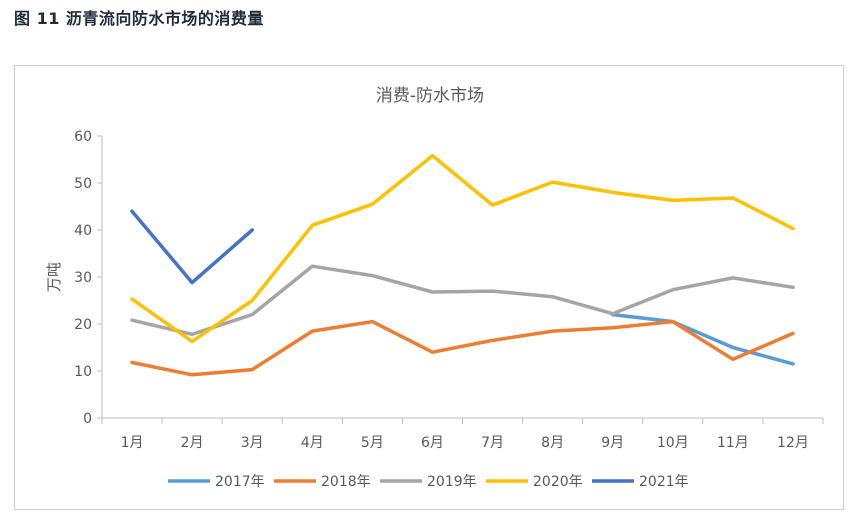 This screenshot has height=529, width=867. I want to click on y-tick-label: 50, so click(83, 184).